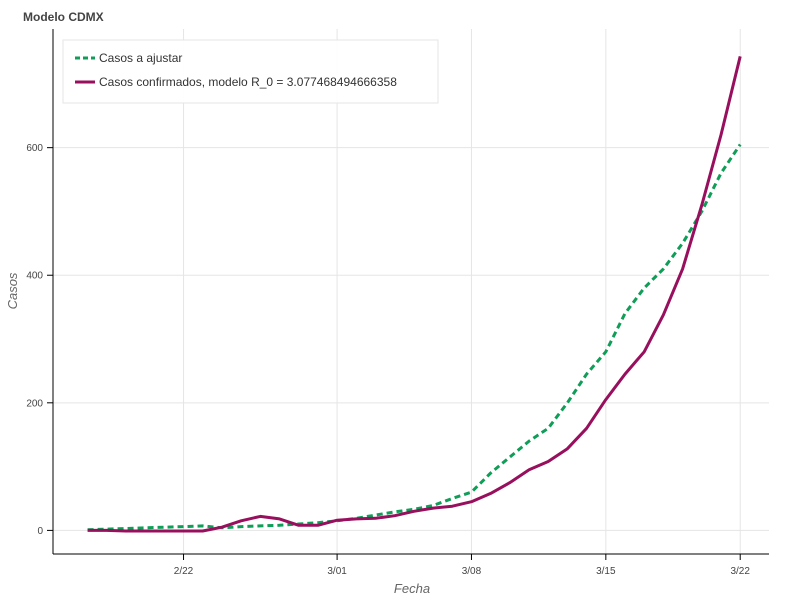 The height and width of the screenshot is (600, 800). Describe the element at coordinates (40, 531) in the screenshot. I see `y-tick-label: 0` at that location.